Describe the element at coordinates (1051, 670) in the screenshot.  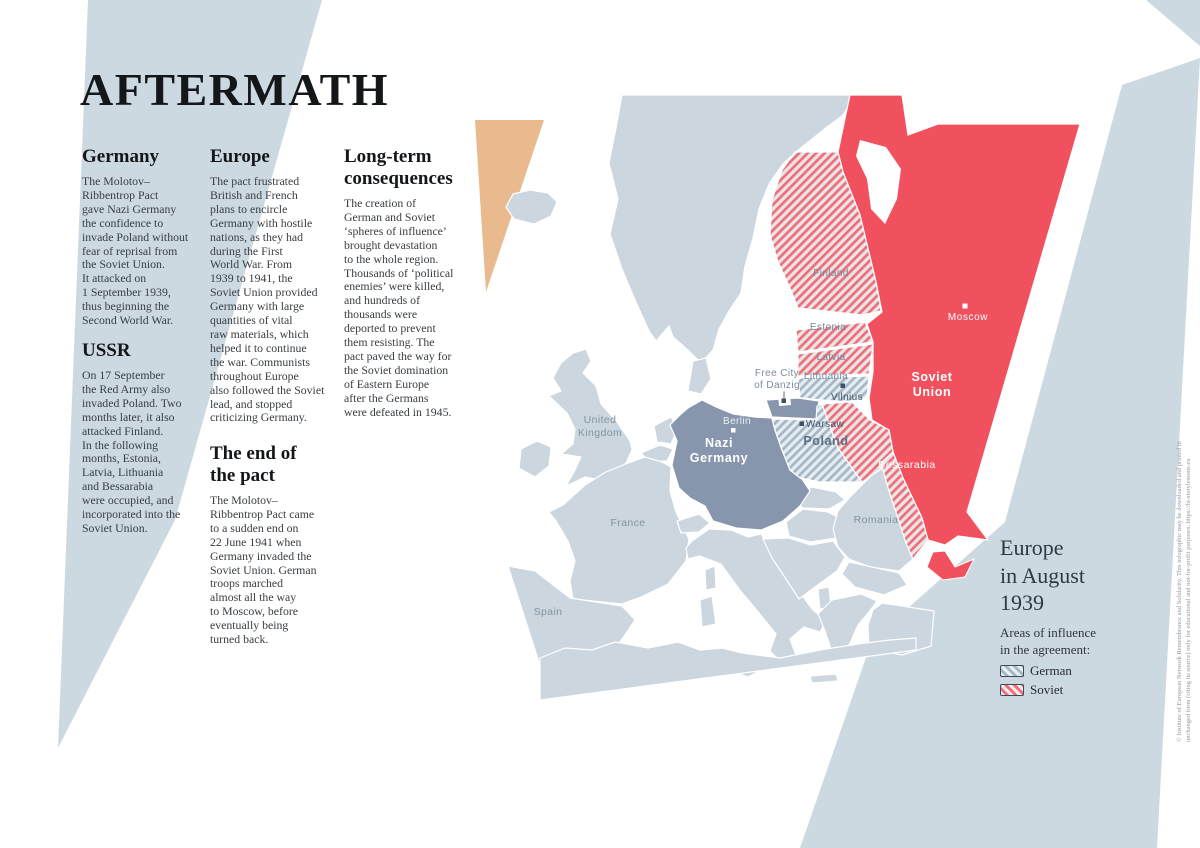
I see `legend-label: German` at that location.